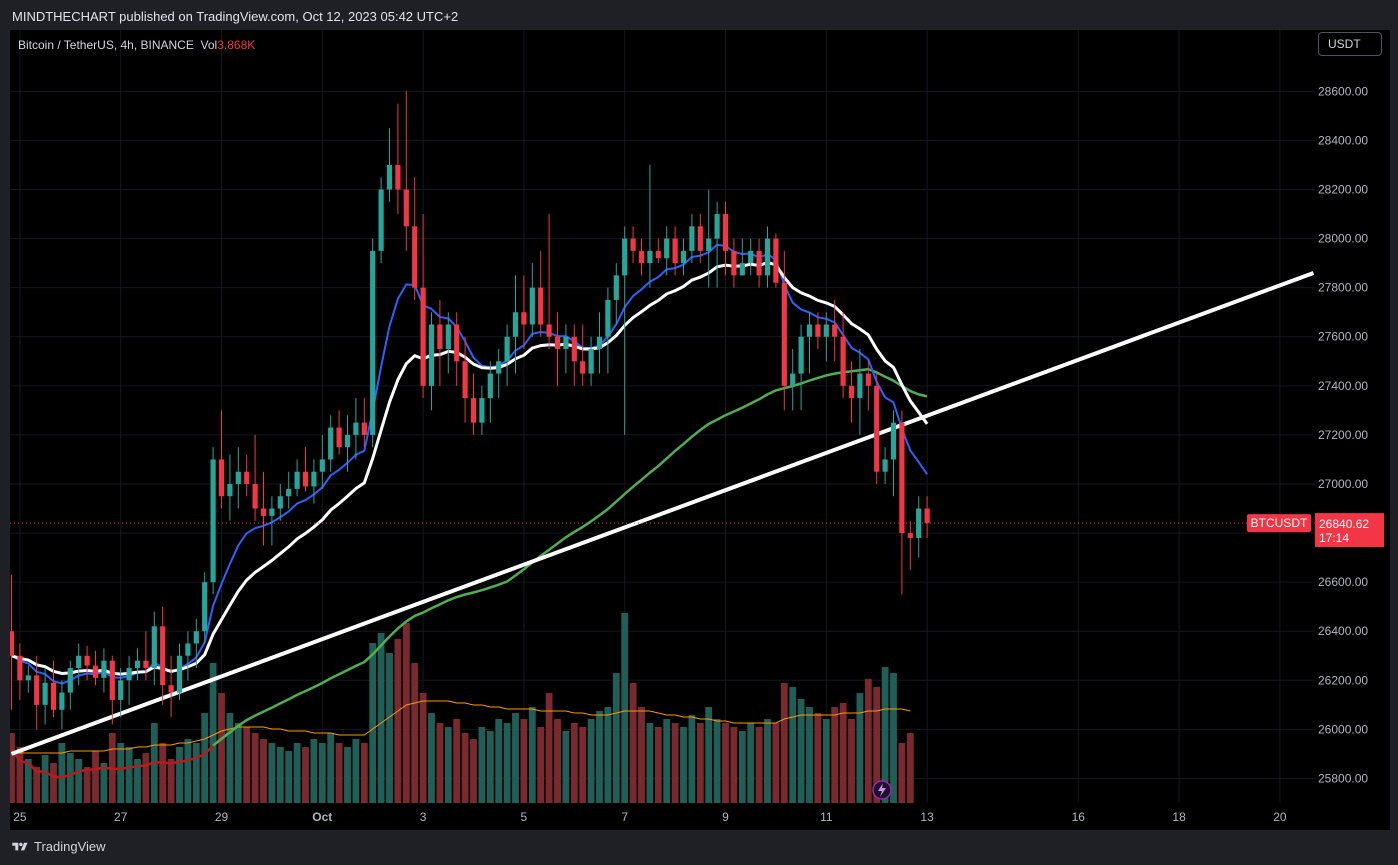 This screenshot has height=865, width=1398. Describe the element at coordinates (1350, 44) in the screenshot. I see `currency-button: USDT` at that location.